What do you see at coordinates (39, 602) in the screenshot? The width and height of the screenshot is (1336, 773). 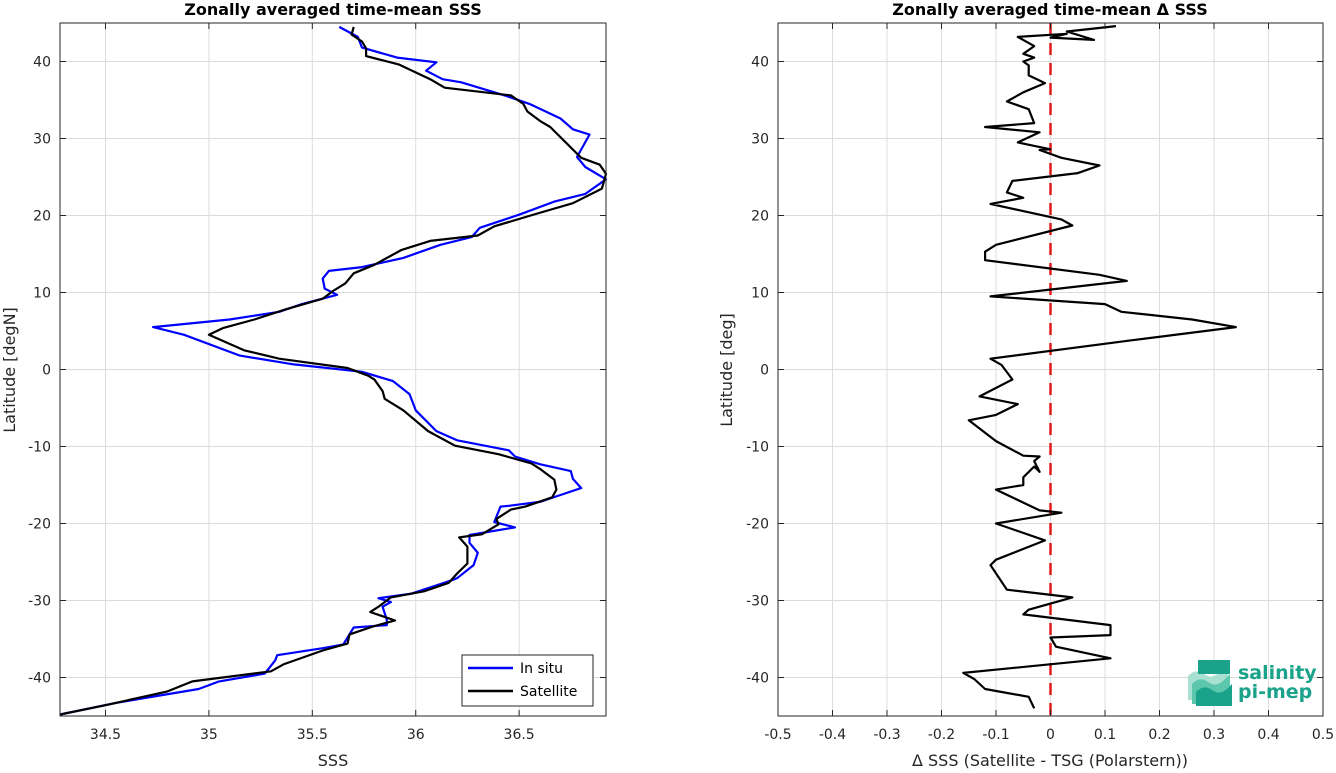 I see `left-y-tick-label: -30` at bounding box center [39, 602].